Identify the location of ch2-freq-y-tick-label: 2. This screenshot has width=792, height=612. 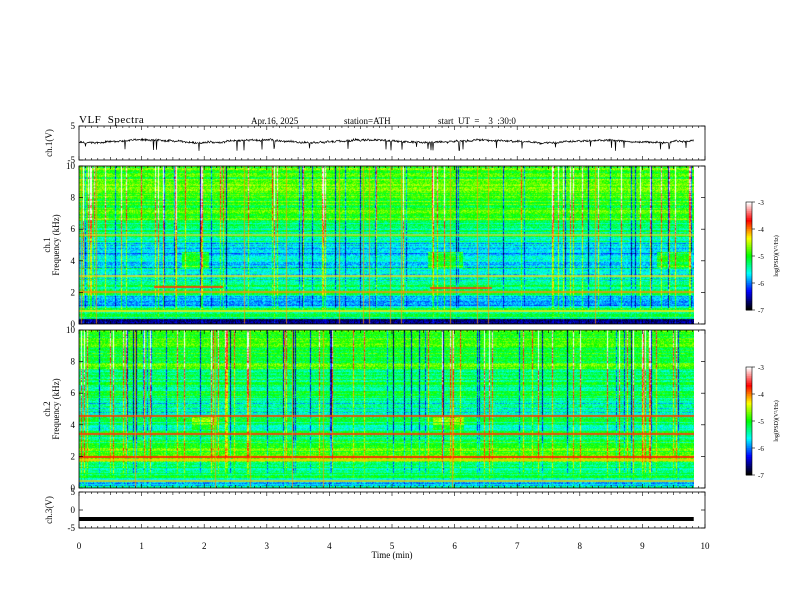
(73, 456).